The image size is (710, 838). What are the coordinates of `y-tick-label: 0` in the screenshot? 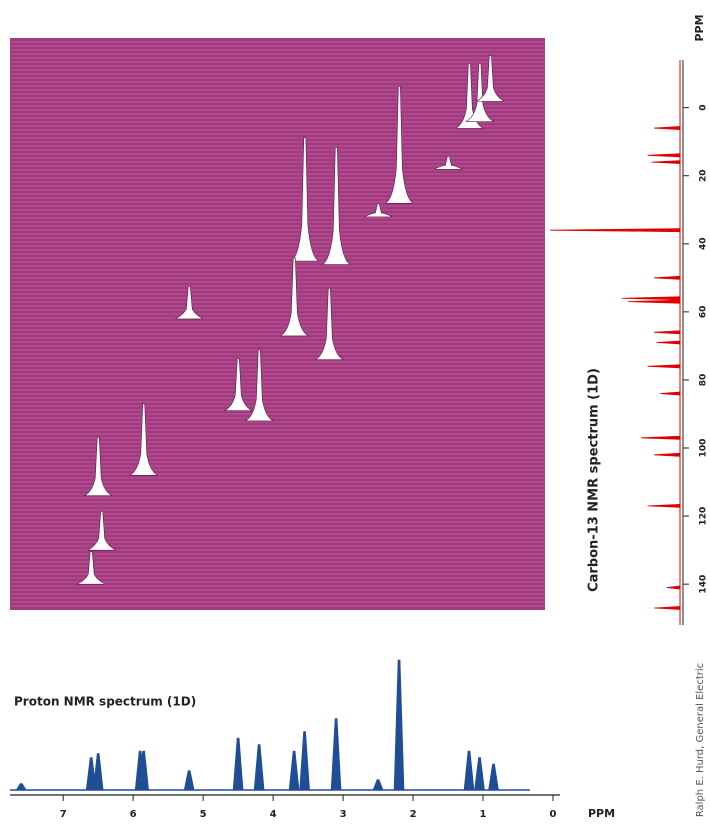 It's located at (704, 108).